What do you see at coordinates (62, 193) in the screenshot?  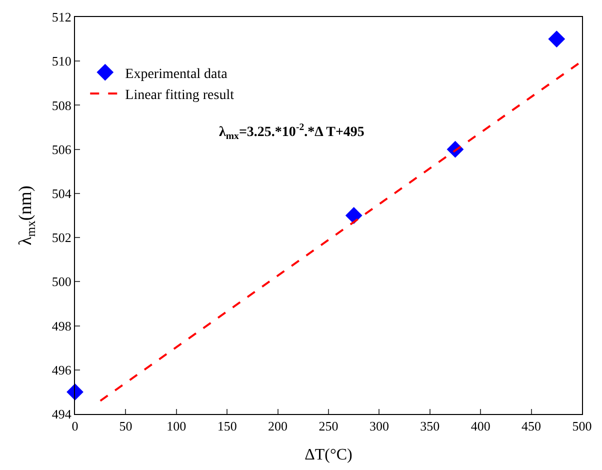 I see `y-tick-label: 504` at bounding box center [62, 193].